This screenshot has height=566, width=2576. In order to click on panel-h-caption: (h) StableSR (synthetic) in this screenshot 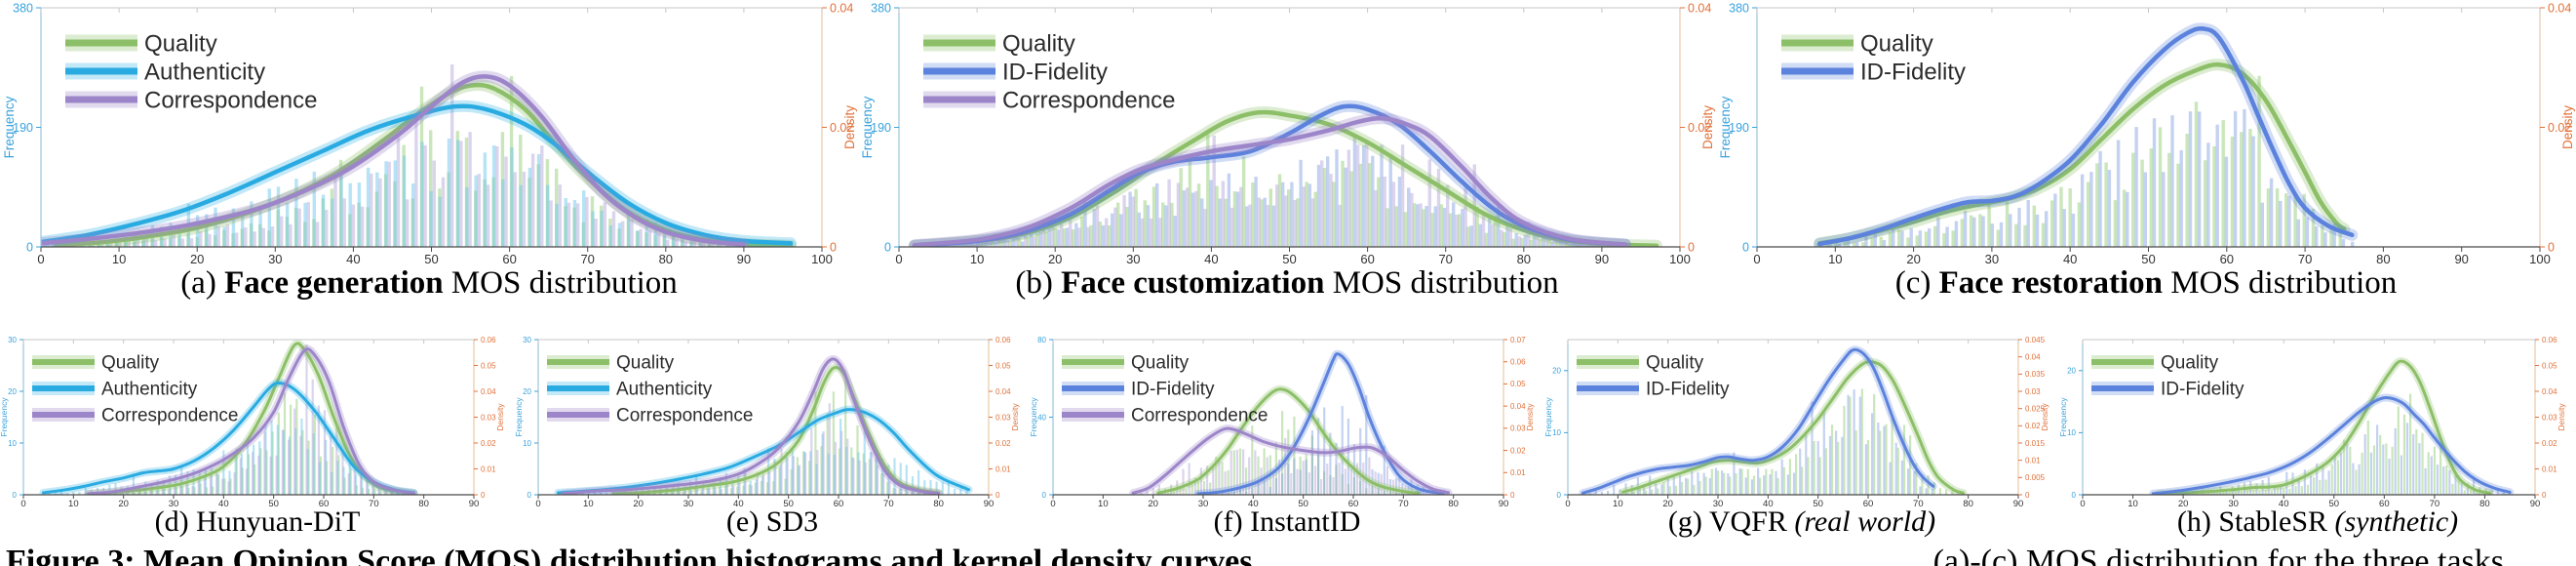, I will do `click(2317, 524)`.